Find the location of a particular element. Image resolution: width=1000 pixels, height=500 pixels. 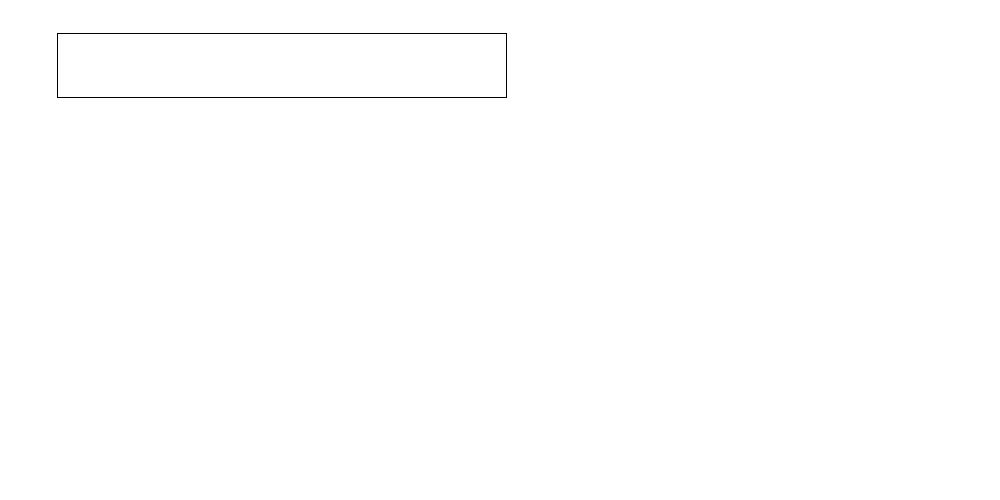

y-tick-label-n3 is located at coordinates (20, 414).